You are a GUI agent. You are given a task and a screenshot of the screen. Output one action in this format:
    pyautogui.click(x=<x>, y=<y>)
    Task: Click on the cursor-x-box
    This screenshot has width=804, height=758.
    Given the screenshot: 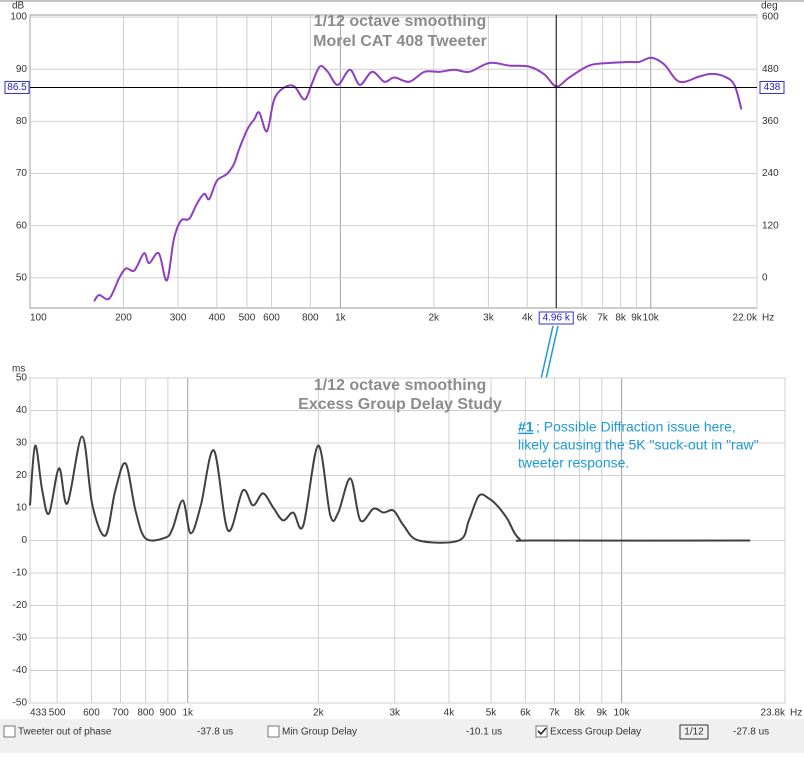 What is the action you would take?
    pyautogui.click(x=556, y=318)
    